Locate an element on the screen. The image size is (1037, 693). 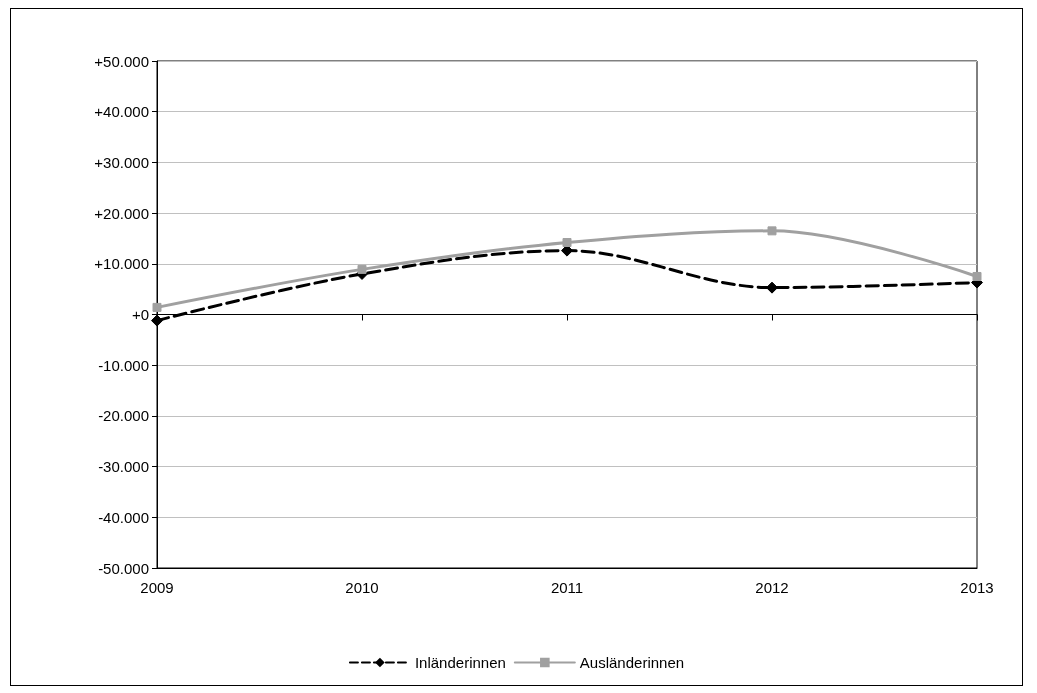
y-tick-label: +0 is located at coordinates (140, 314).